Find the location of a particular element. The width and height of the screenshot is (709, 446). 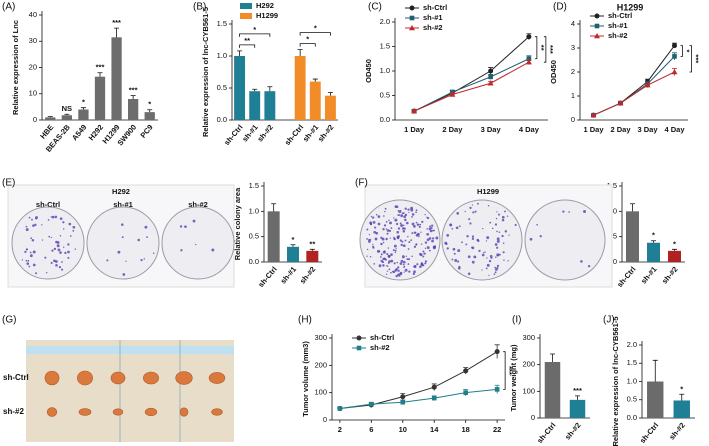

legend-label: sh-Ctrl is located at coordinates (382, 337).